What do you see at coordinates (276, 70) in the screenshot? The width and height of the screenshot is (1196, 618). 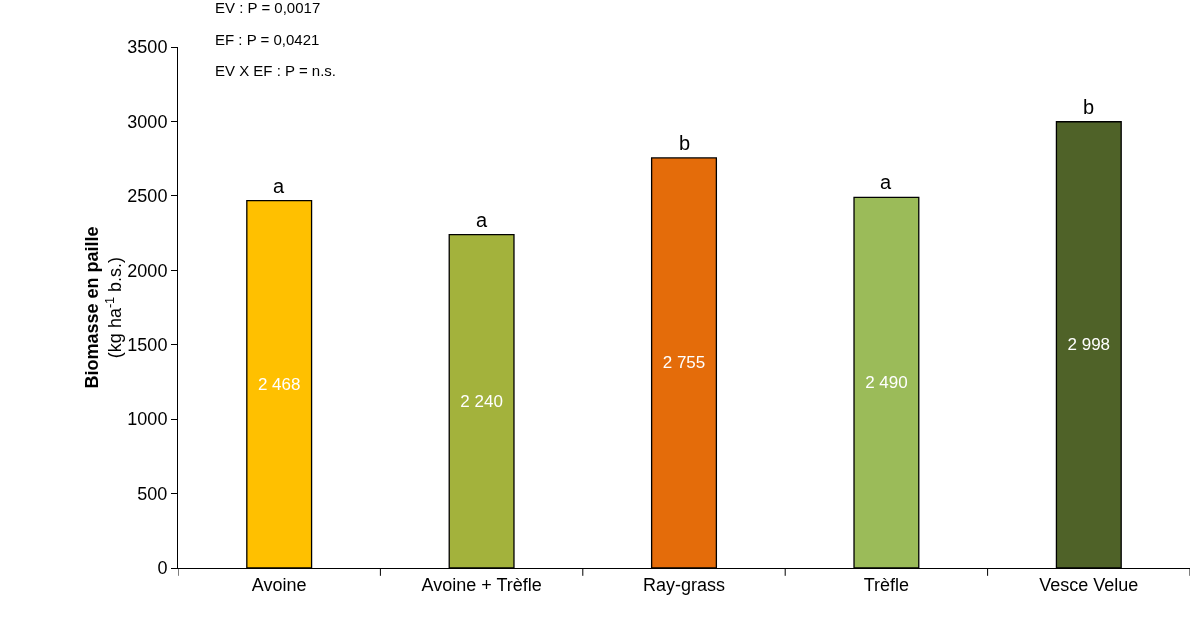 I see `annotation: EV X EF : P = n.s.` at bounding box center [276, 70].